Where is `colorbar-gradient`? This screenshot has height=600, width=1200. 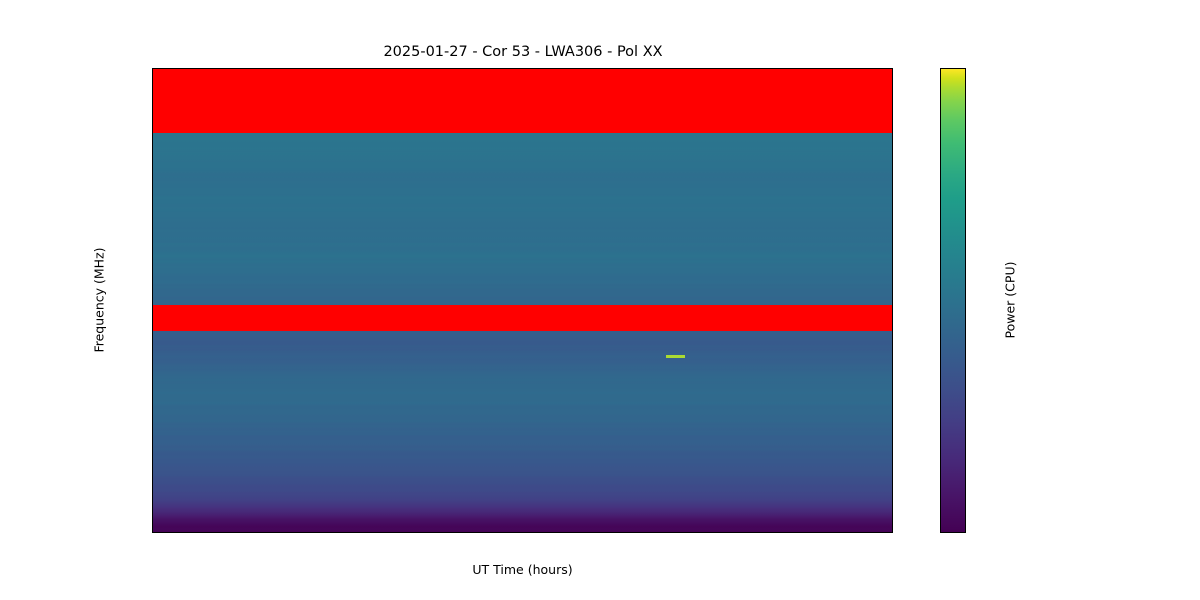
colorbar-gradient is located at coordinates (953, 300).